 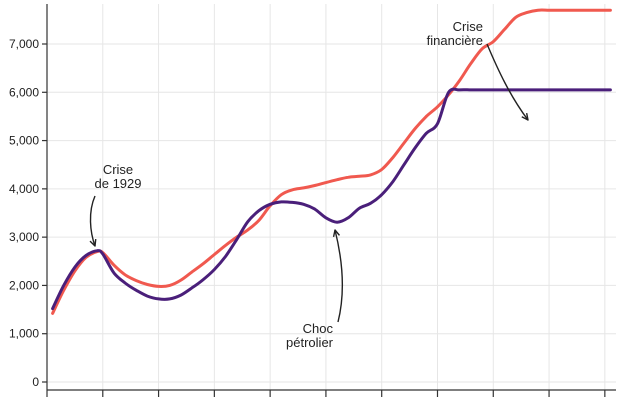 I want to click on y-tick-label: 3,000, so click(x=24, y=237).